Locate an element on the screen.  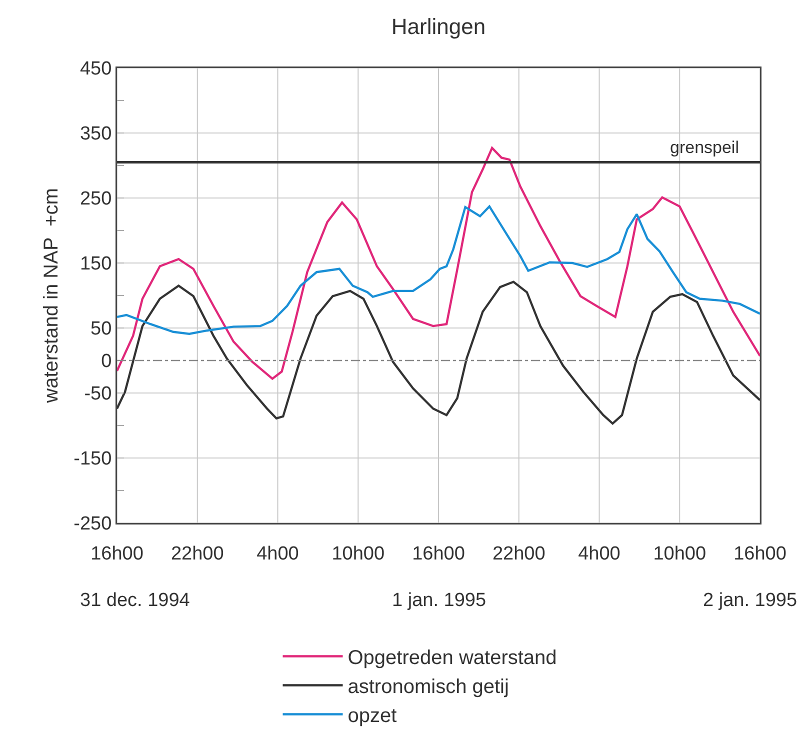
y-tick-label: 0 is located at coordinates (106, 361).